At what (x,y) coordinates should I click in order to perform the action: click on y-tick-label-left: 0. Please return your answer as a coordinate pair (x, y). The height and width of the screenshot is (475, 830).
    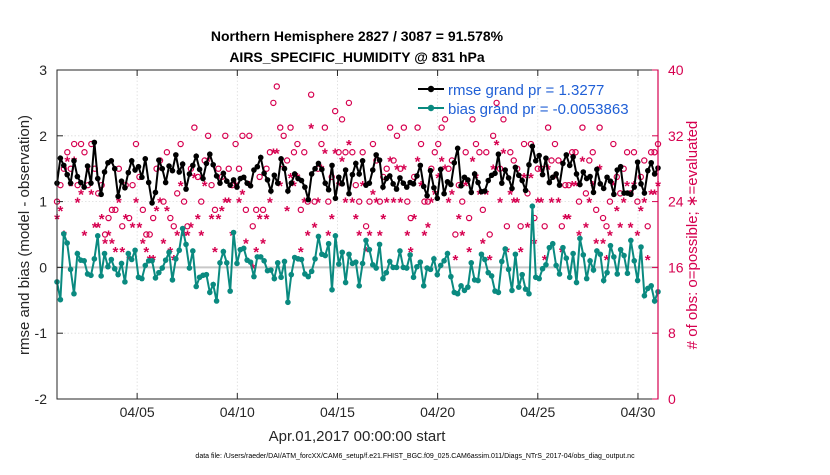
    Looking at the image, I should click on (43, 267).